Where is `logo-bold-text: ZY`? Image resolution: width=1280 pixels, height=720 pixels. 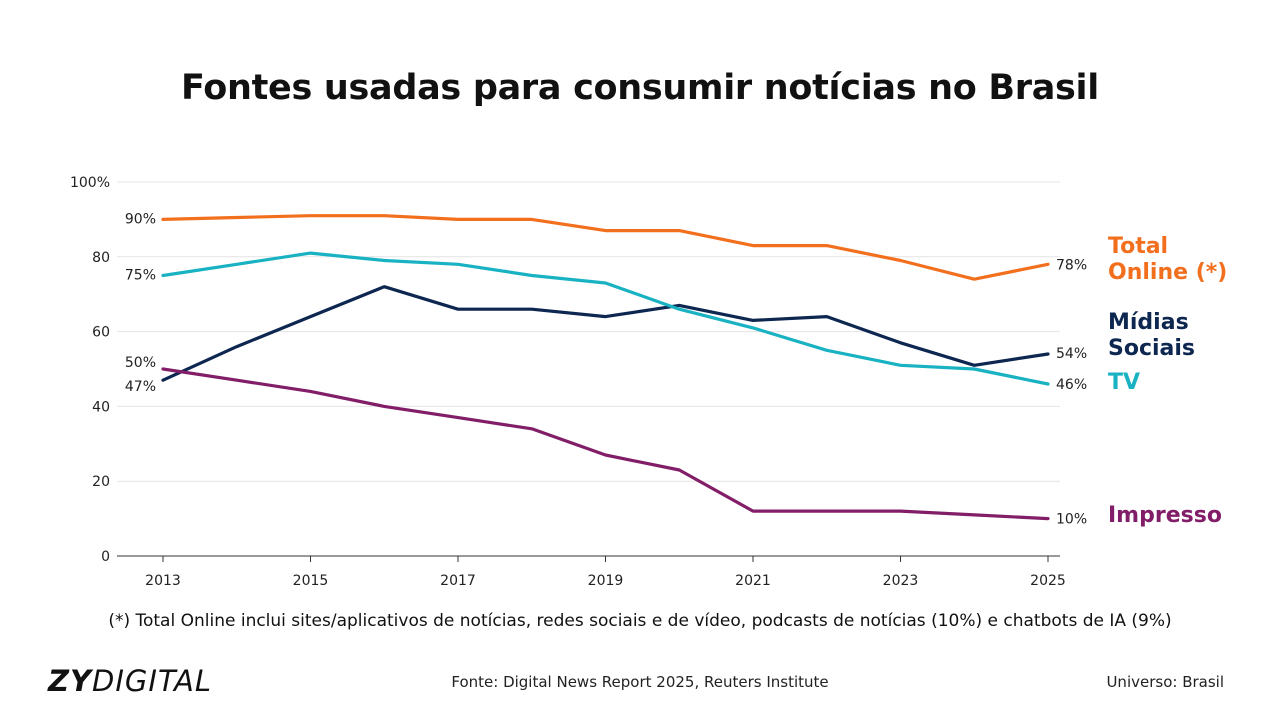 logo-bold-text: ZY is located at coordinates (70, 681).